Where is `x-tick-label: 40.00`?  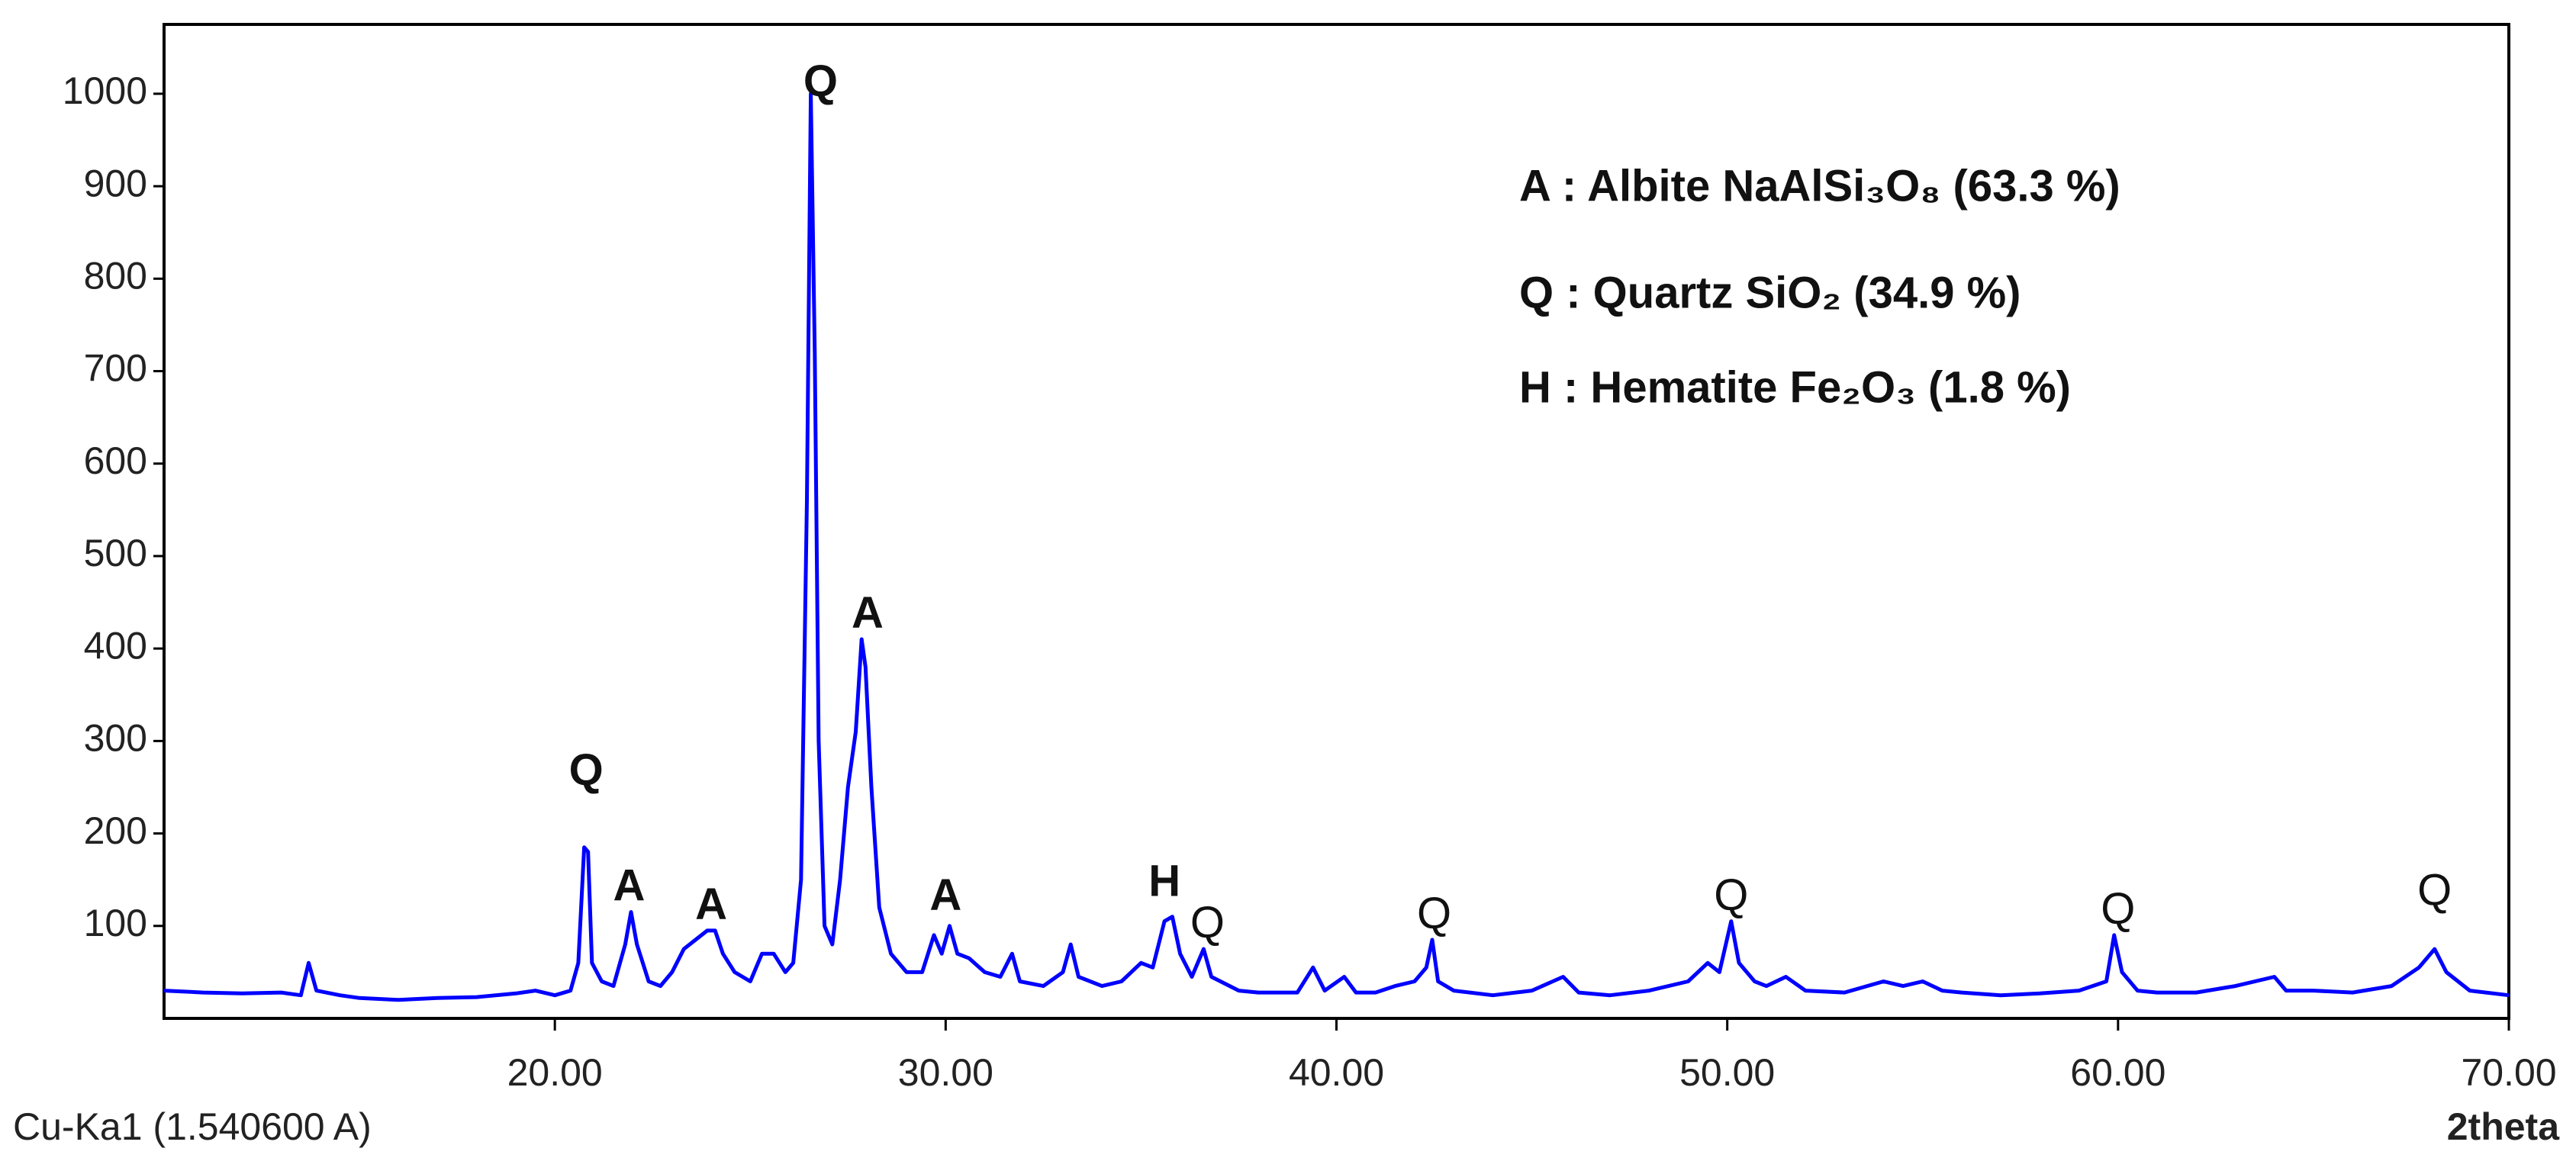
x-tick-label: 40.00 is located at coordinates (1336, 1072).